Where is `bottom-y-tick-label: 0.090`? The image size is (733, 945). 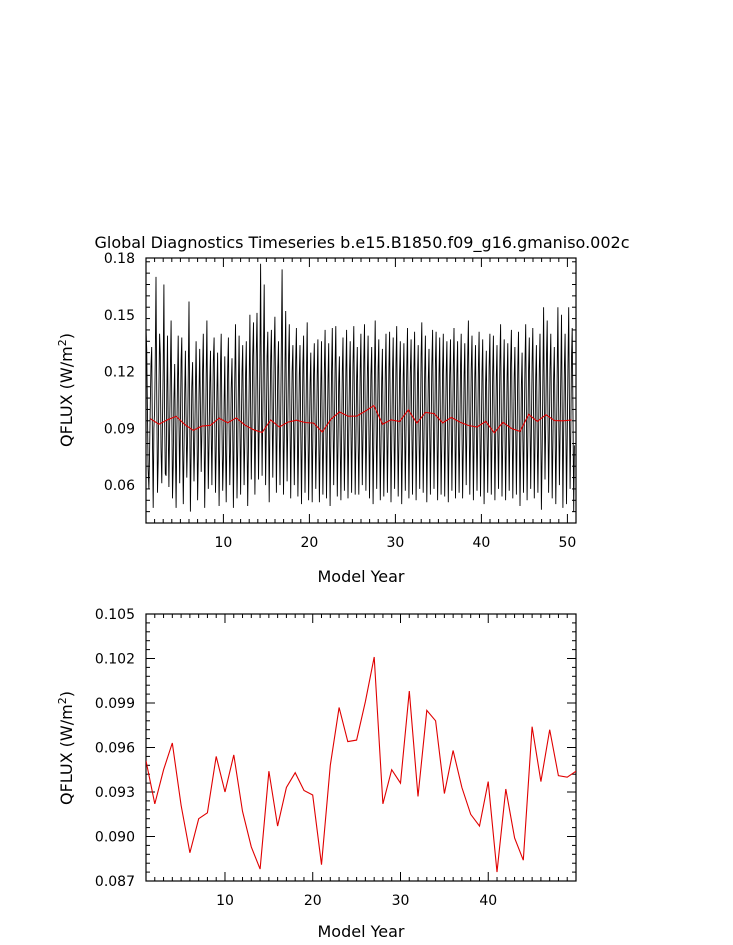
bottom-y-tick-label: 0.090 is located at coordinates (115, 838).